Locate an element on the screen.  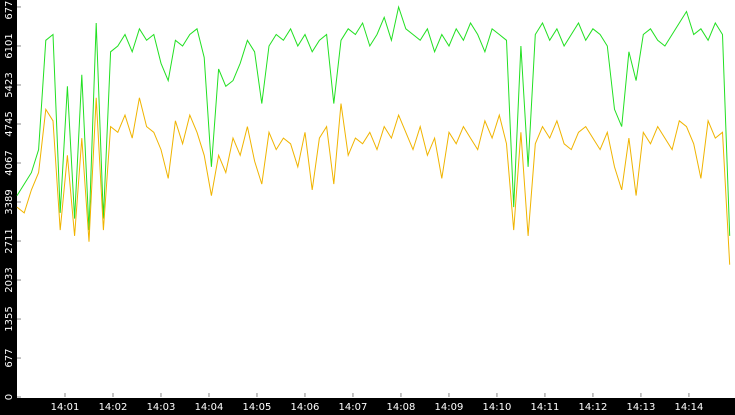
x-tick-label: 14:12 is located at coordinates (593, 407).